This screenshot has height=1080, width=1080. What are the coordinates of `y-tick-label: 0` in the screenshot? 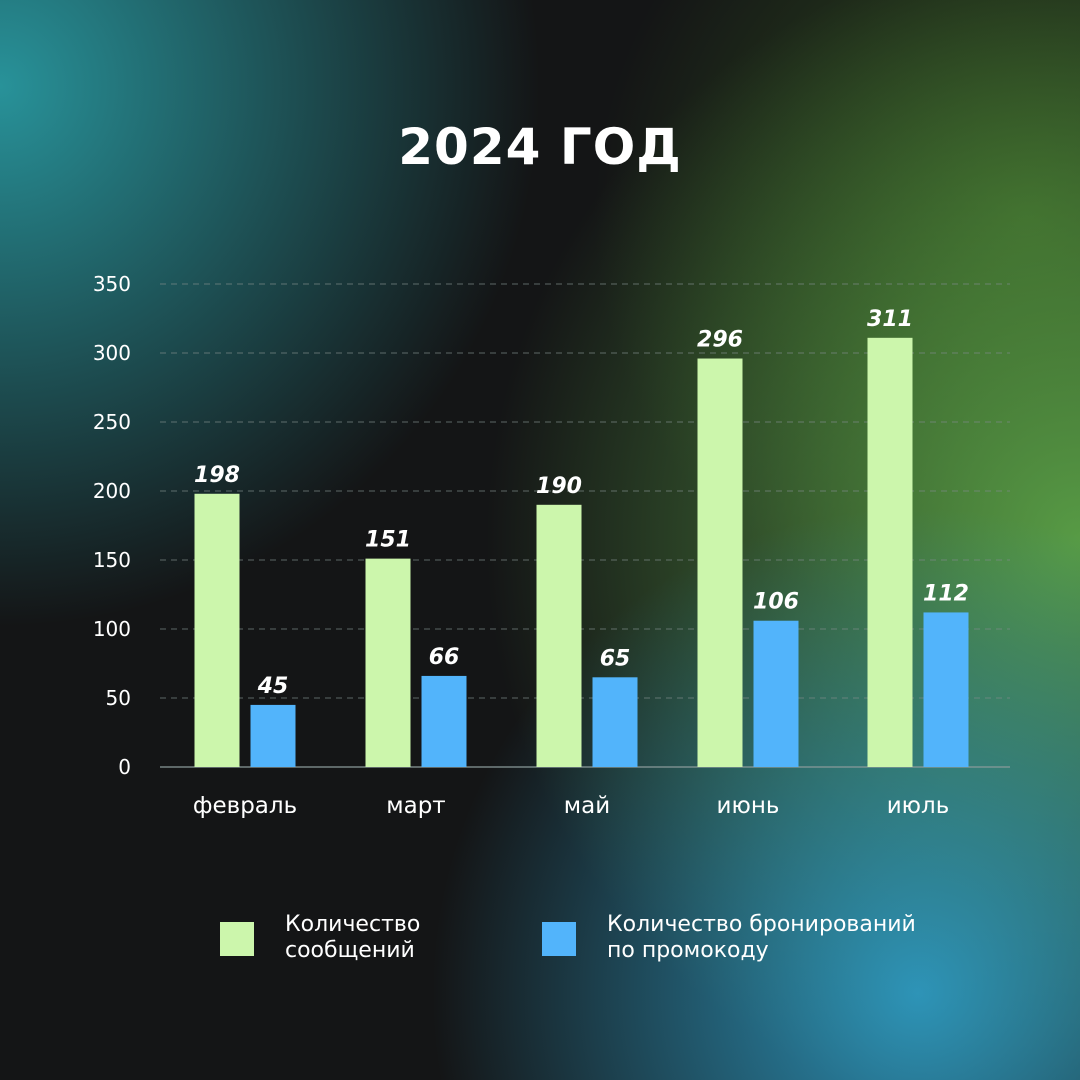 It's located at (124, 767).